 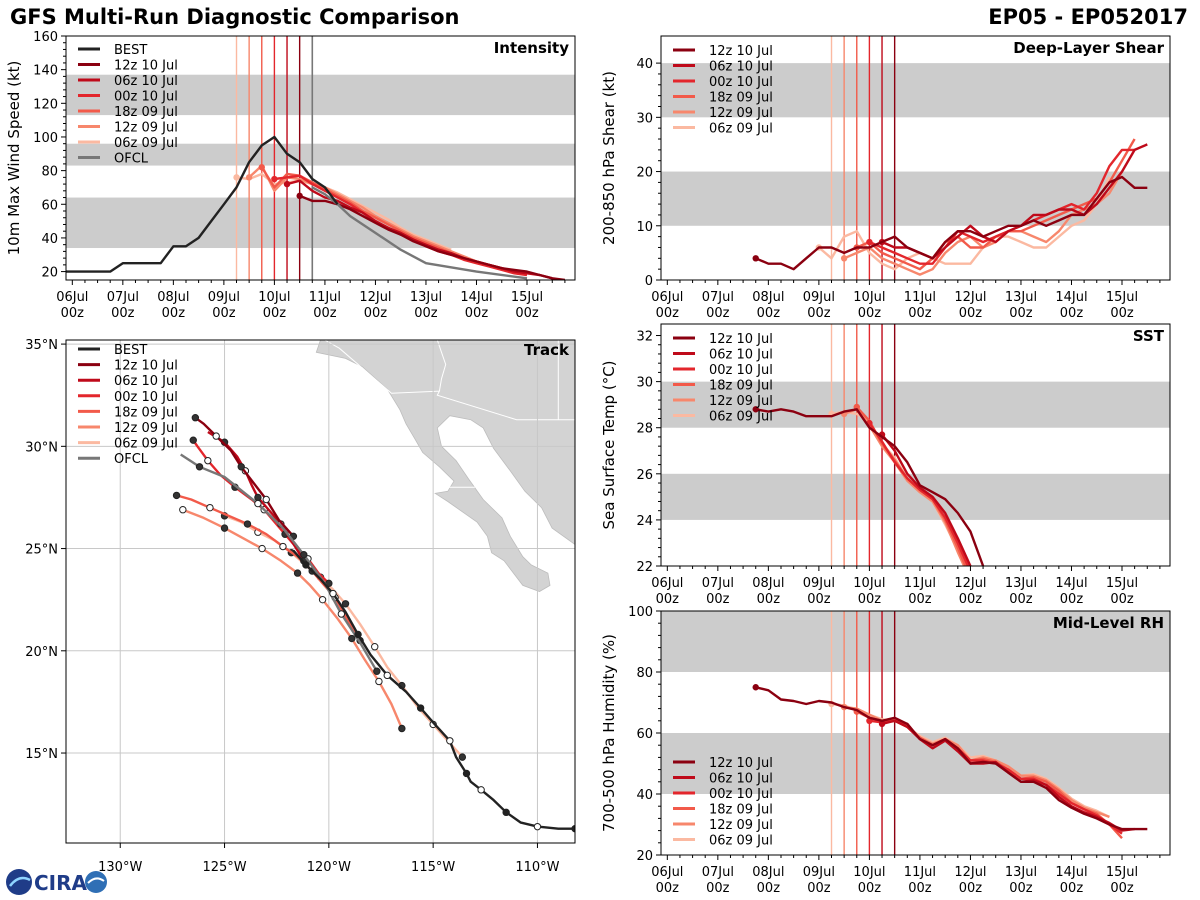 What do you see at coordinates (274, 297) in the screenshot?
I see `intensity-xtick-day: 10Jul` at bounding box center [274, 297].